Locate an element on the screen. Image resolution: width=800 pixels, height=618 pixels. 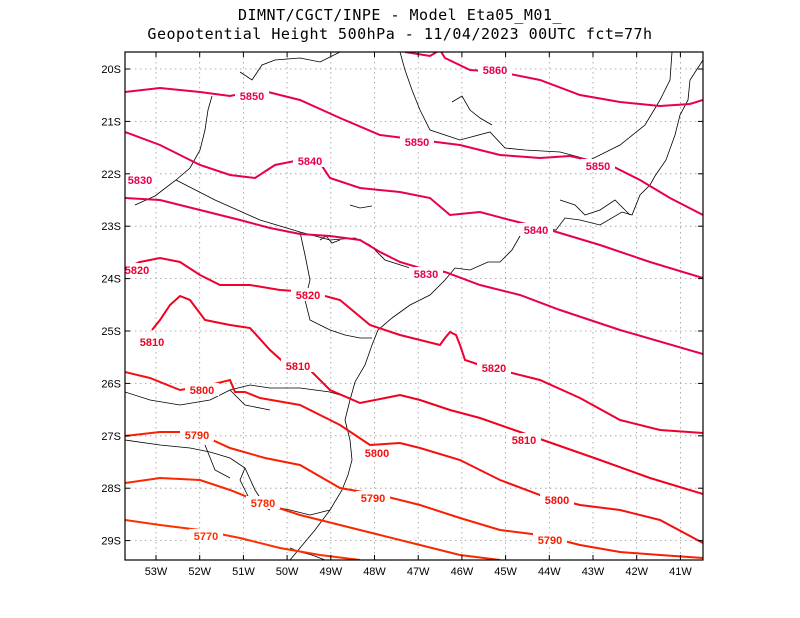
lat-tick-label: 27S is located at coordinates (111, 437).